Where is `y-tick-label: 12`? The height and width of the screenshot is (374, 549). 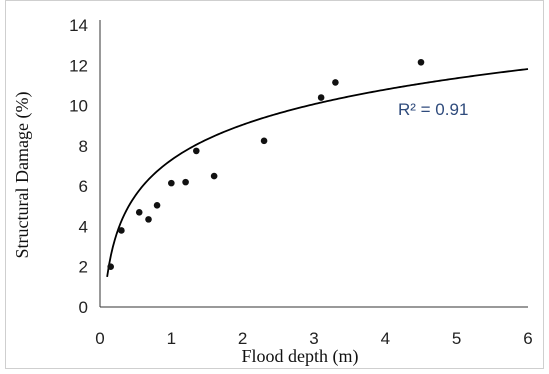 y-tick-label: 12 is located at coordinates (78, 65).